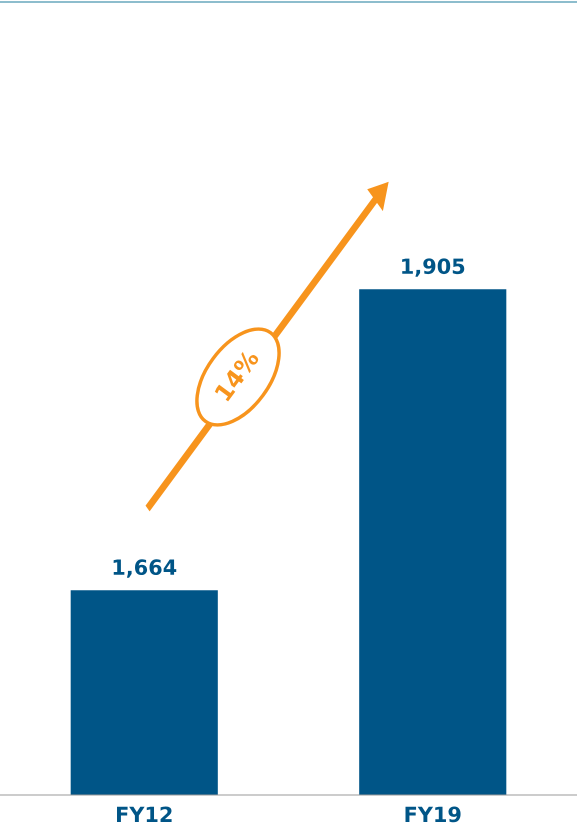  What do you see at coordinates (144, 814) in the screenshot?
I see `x-tick-label: FY12` at bounding box center [144, 814].